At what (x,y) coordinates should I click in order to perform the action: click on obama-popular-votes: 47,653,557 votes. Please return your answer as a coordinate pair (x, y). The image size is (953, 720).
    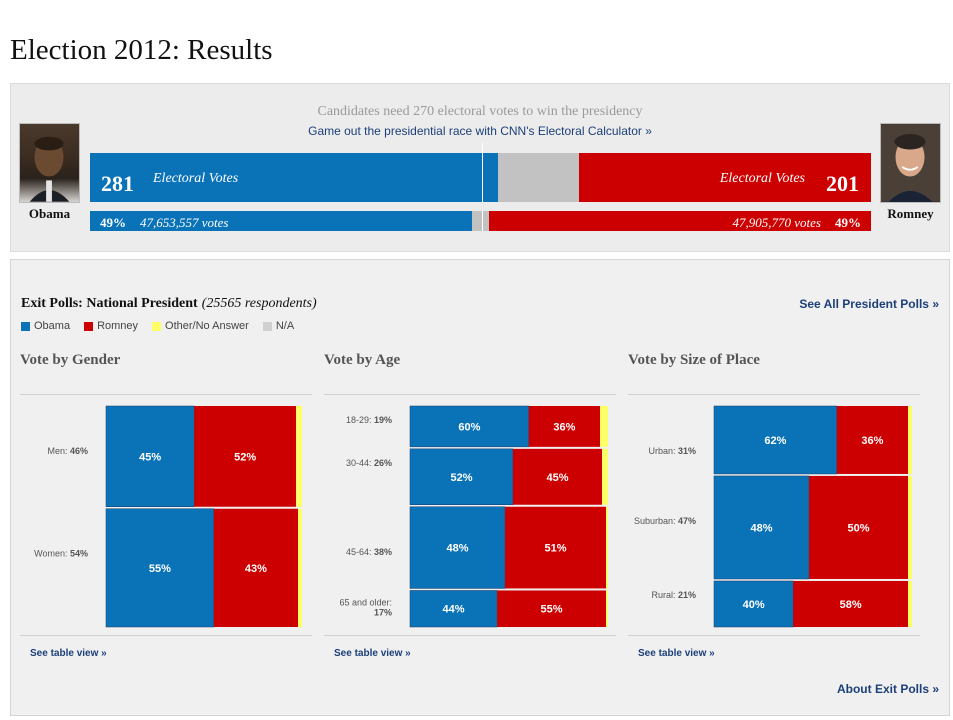
    Looking at the image, I should click on (184, 222).